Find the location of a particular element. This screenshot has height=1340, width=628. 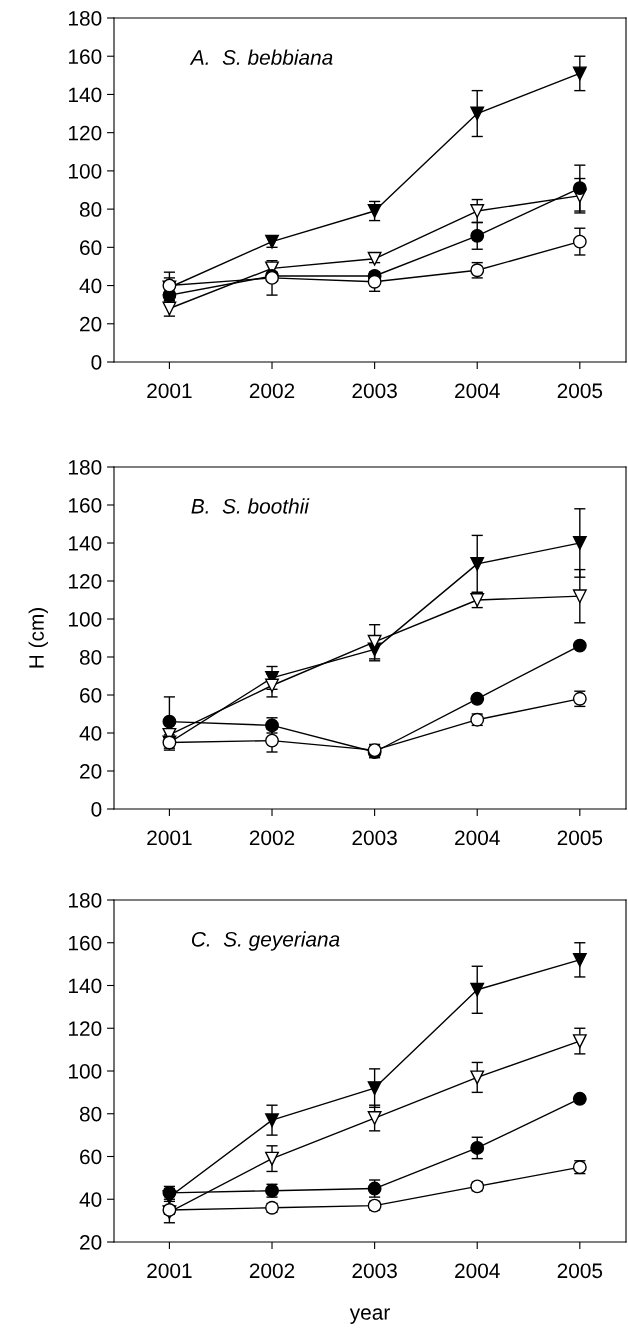

text: C. S. geyeriana is located at coordinates (265, 941).